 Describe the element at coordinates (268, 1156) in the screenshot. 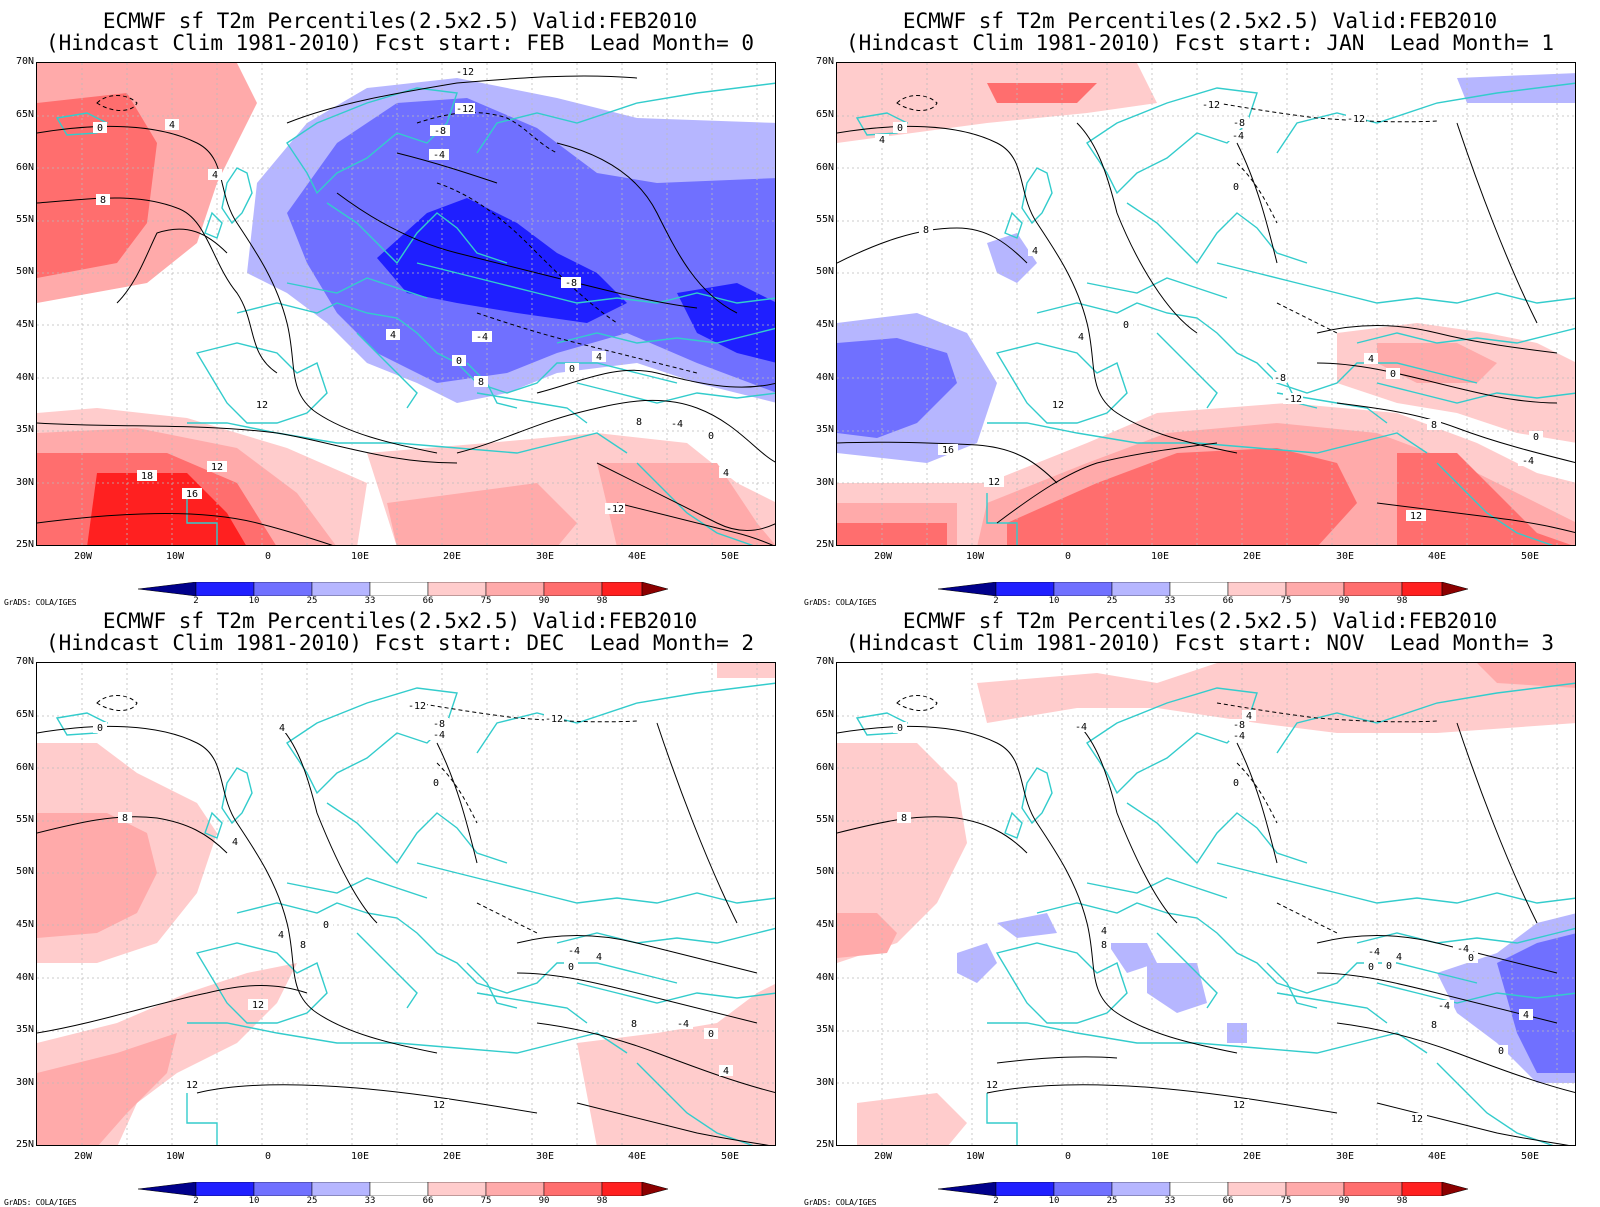

I see `lon-label: 0` at that location.